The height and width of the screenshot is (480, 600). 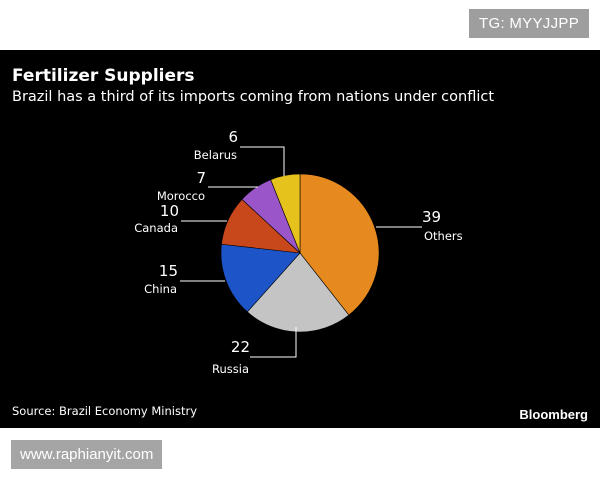 I want to click on slice-label-china: China, so click(x=160, y=289).